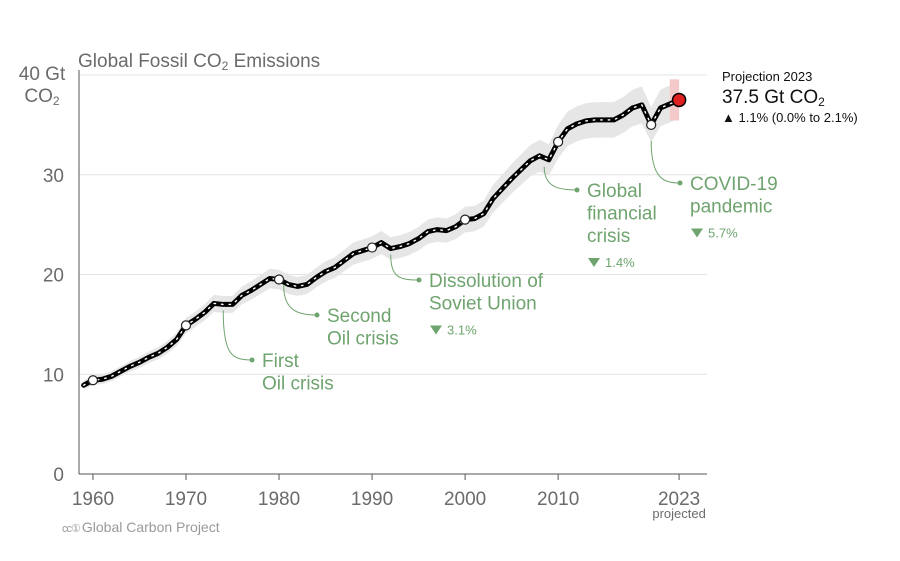 The height and width of the screenshot is (561, 900). I want to click on annotation-label-3-1: financial, so click(622, 214).